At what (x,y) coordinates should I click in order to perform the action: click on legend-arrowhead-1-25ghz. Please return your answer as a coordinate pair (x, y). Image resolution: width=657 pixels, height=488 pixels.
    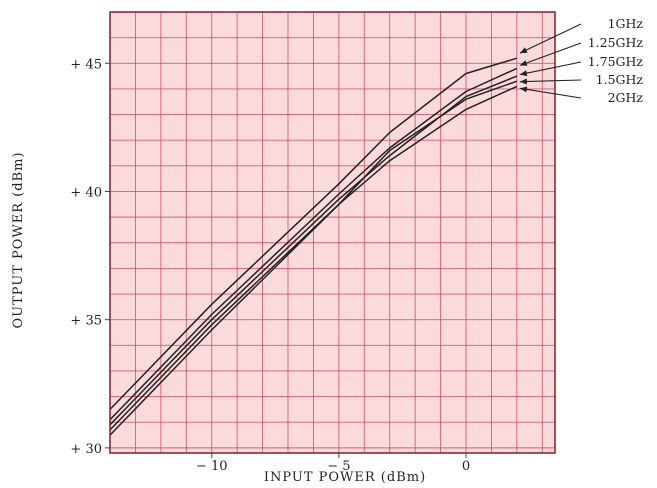
    Looking at the image, I should click on (523, 63).